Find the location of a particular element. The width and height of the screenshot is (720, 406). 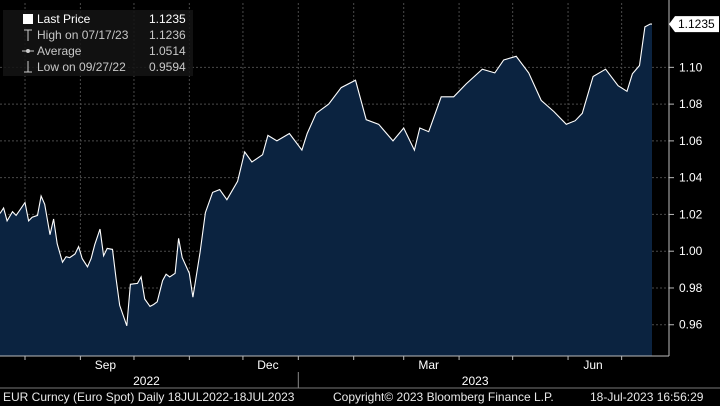

legend-average-label: Average is located at coordinates (59, 51).